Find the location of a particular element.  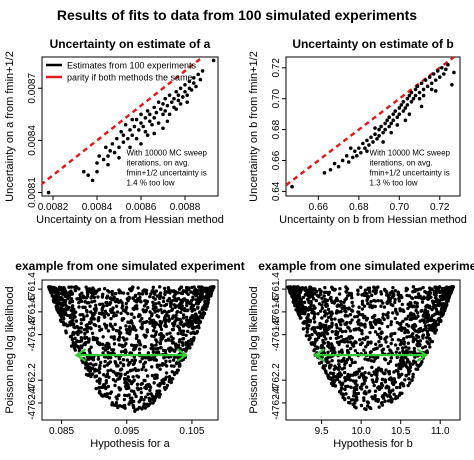

x-tick-label: 0.105 is located at coordinates (191, 431).